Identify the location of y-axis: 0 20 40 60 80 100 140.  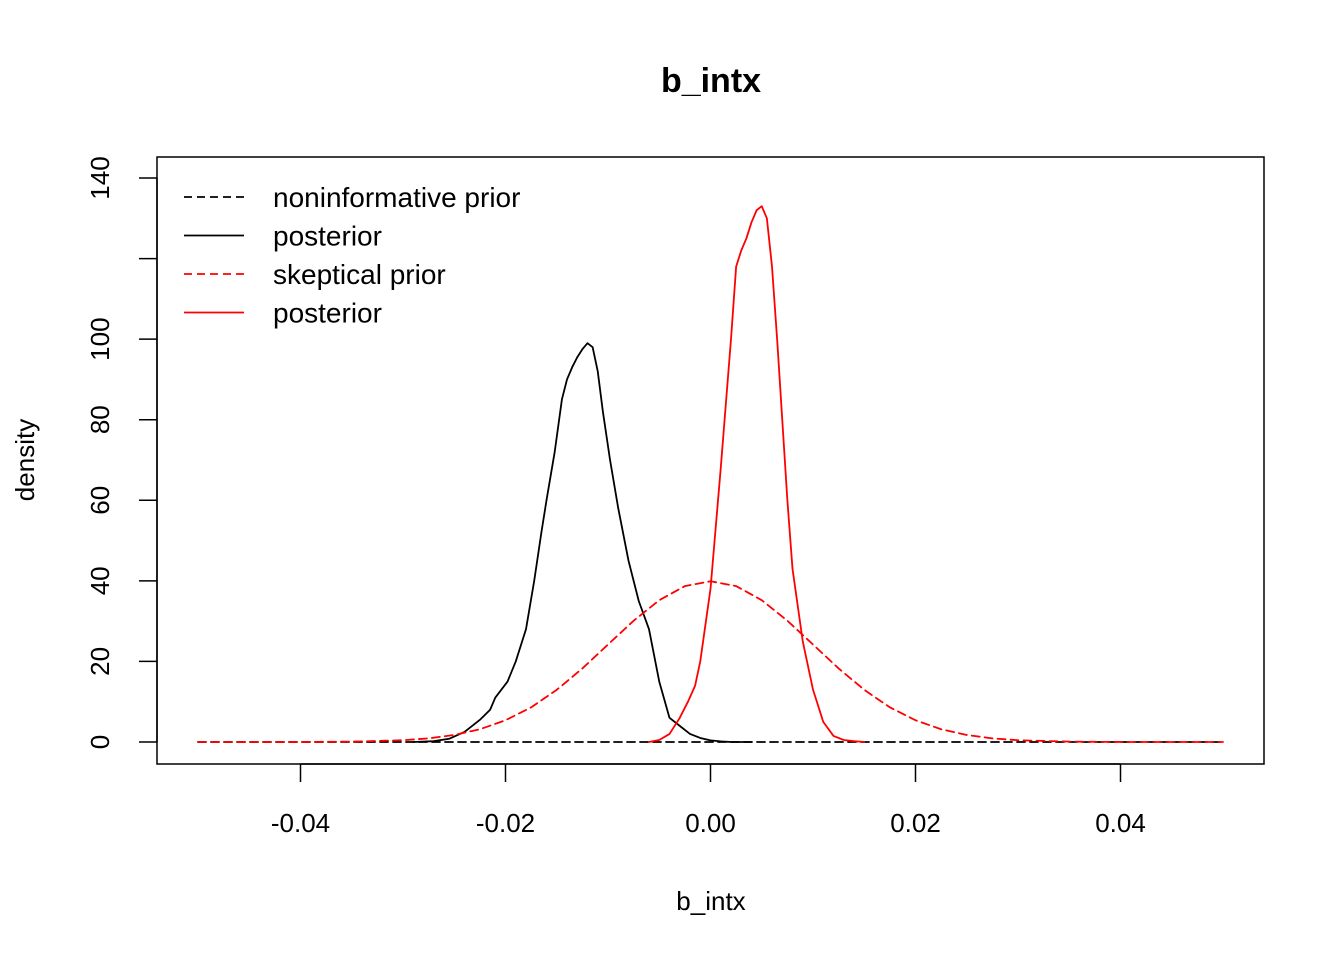
(121, 452).